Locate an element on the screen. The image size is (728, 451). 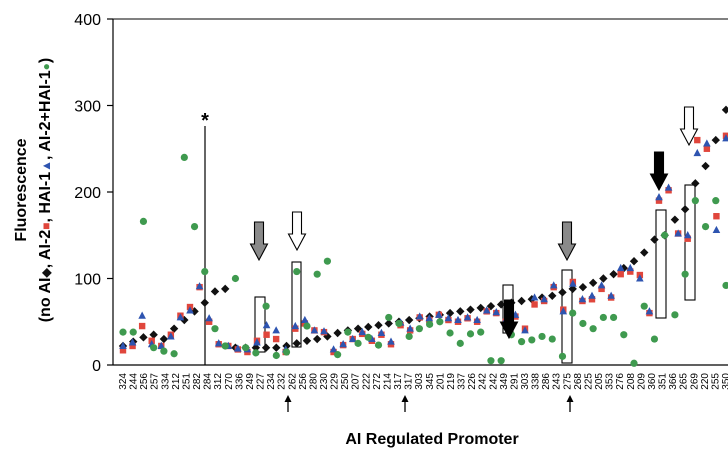
legend-marker-ai2: ■ is located at coordinates (46, 226).